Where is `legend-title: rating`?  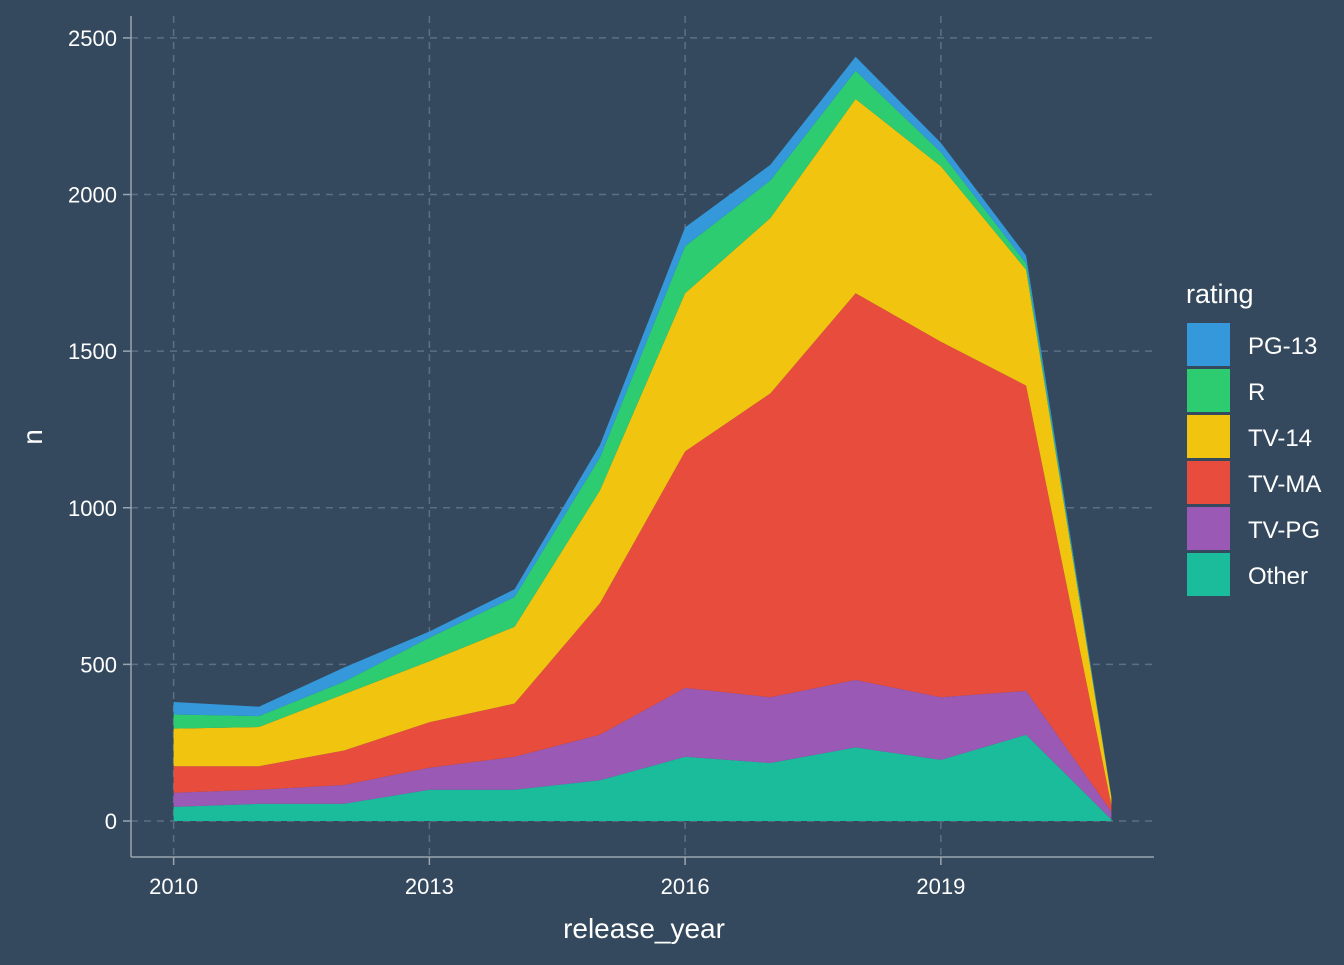
legend-title: rating is located at coordinates (1220, 294).